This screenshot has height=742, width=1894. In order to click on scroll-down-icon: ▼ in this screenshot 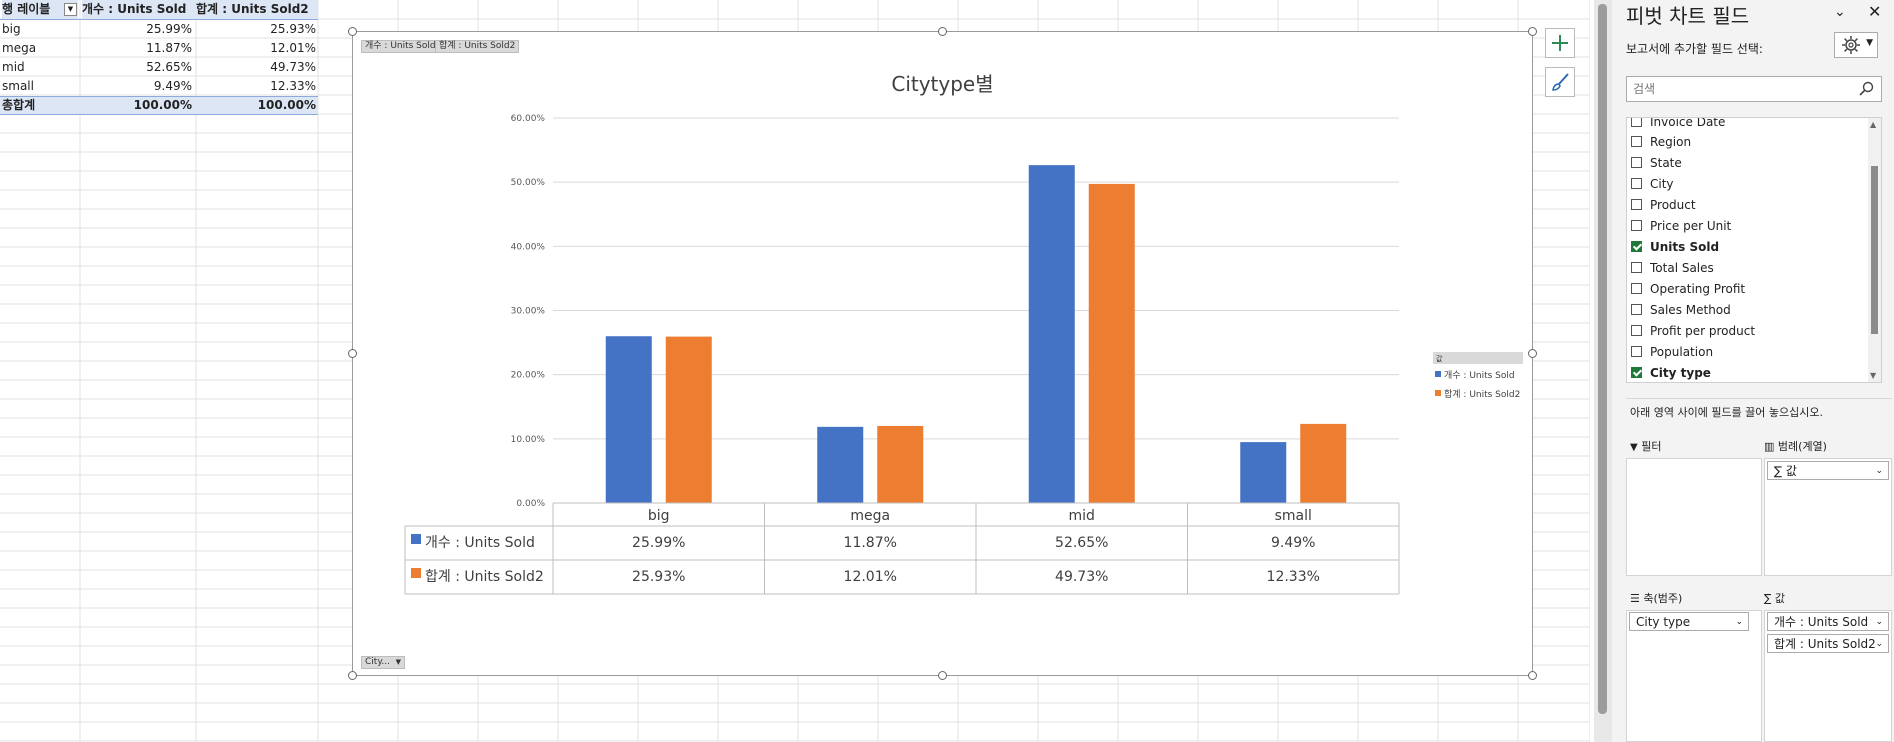, I will do `click(1873, 375)`.